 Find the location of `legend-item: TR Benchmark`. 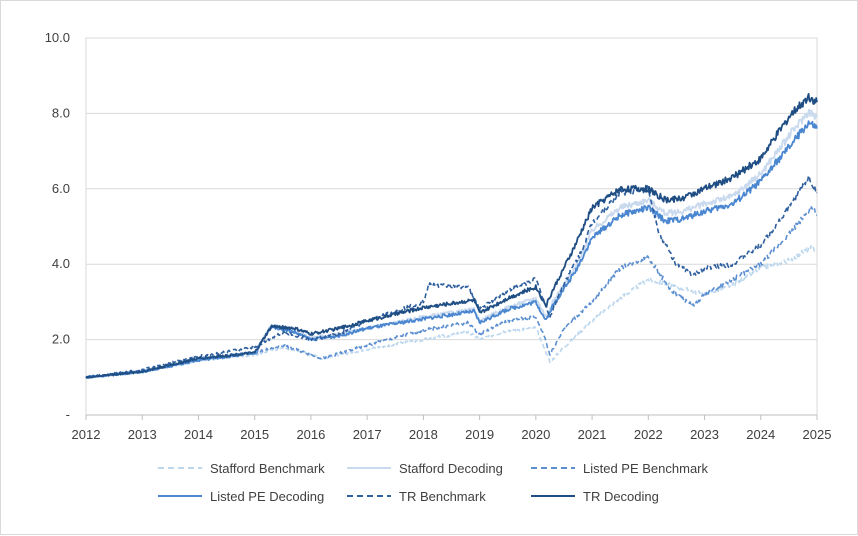

legend-item: TR Benchmark is located at coordinates (416, 496).